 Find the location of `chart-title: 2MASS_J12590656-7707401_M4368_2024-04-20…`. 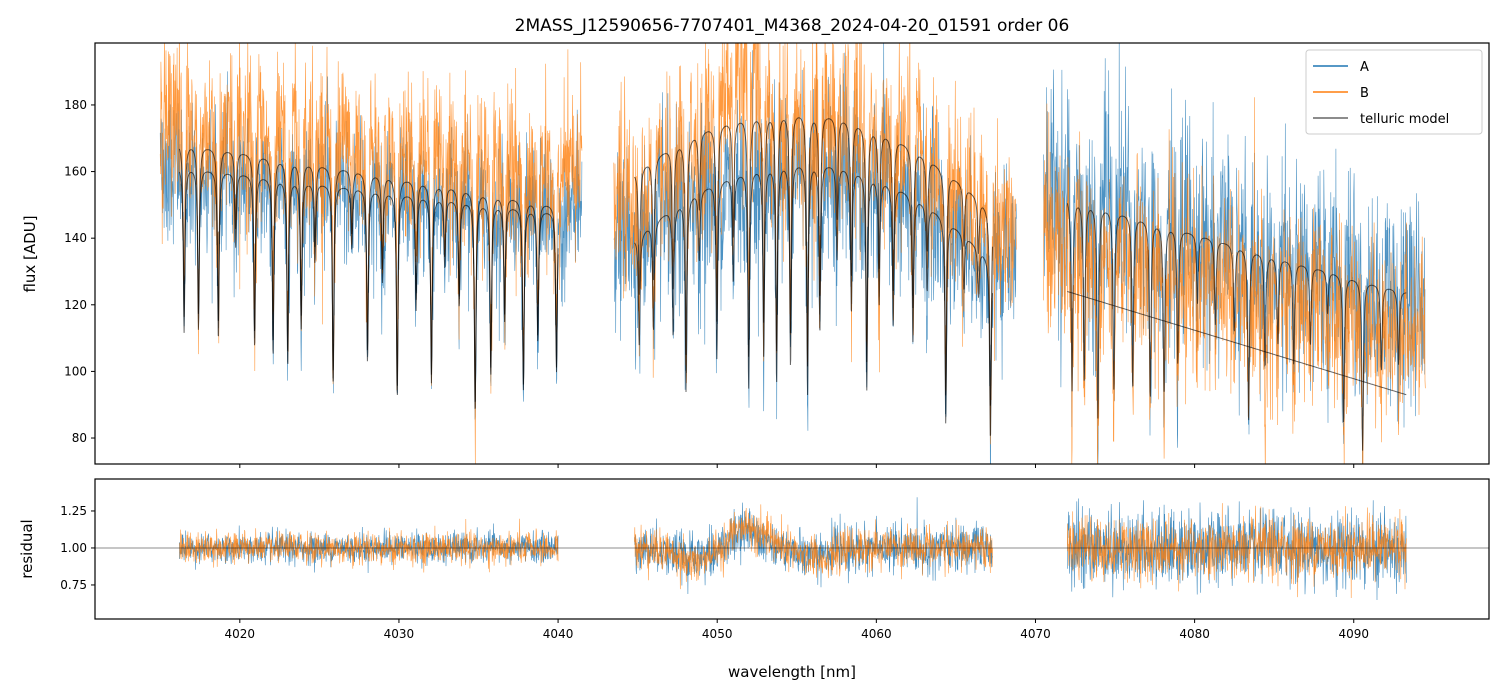

chart-title: 2MASS_J12590656-7707401_M4368_2024-04-20… is located at coordinates (792, 26).